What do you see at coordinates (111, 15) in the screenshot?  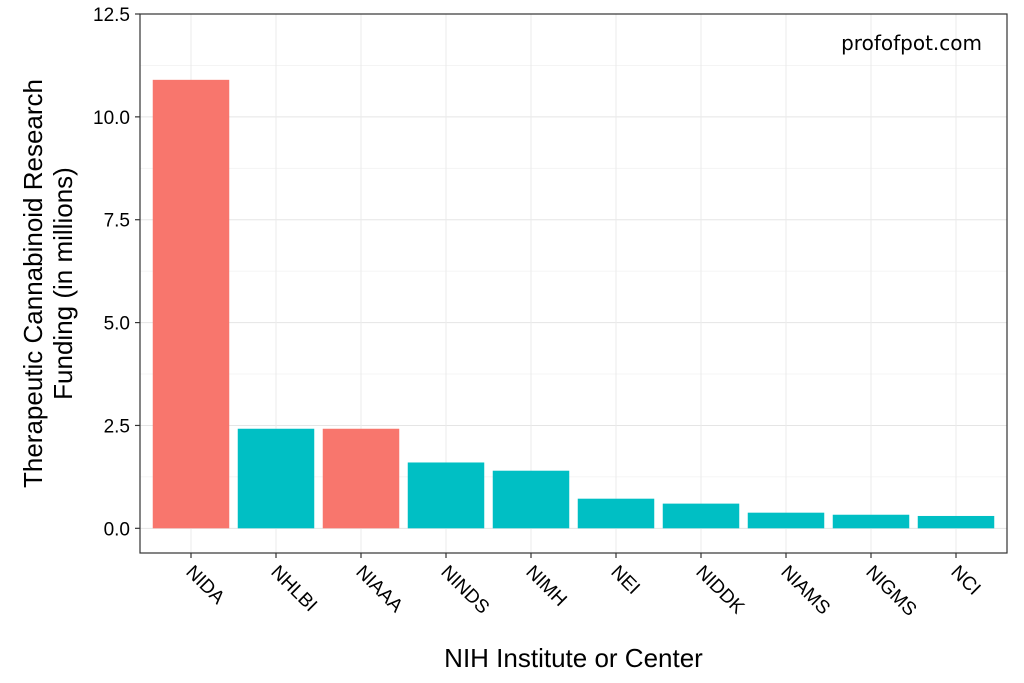 I see `y-tick-label: 12.5` at bounding box center [111, 15].